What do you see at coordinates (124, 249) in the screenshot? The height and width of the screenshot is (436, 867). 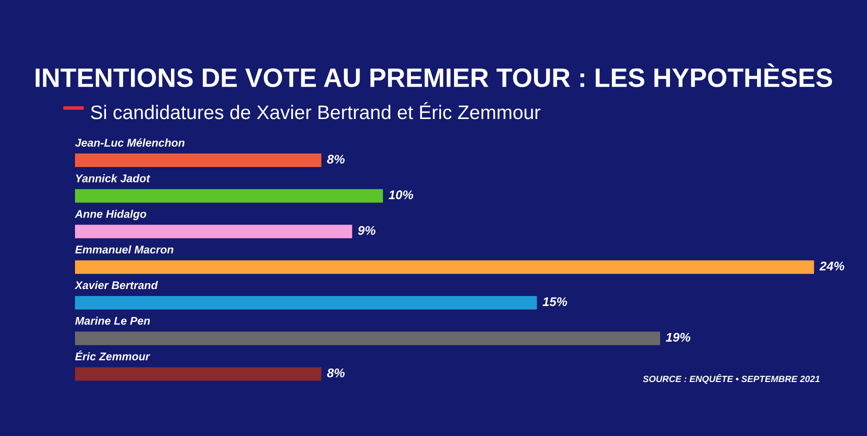 I see `y-tick-label: Emmanuel Macron` at bounding box center [124, 249].